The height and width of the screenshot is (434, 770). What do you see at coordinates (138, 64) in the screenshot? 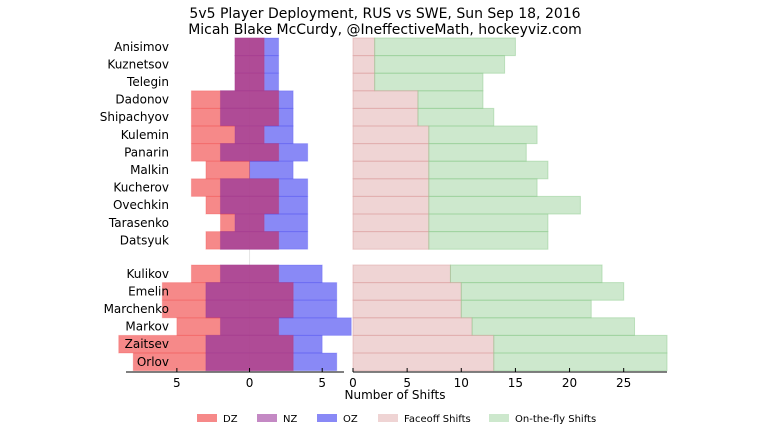
I see `player-label: Kuznetsov` at bounding box center [138, 64].